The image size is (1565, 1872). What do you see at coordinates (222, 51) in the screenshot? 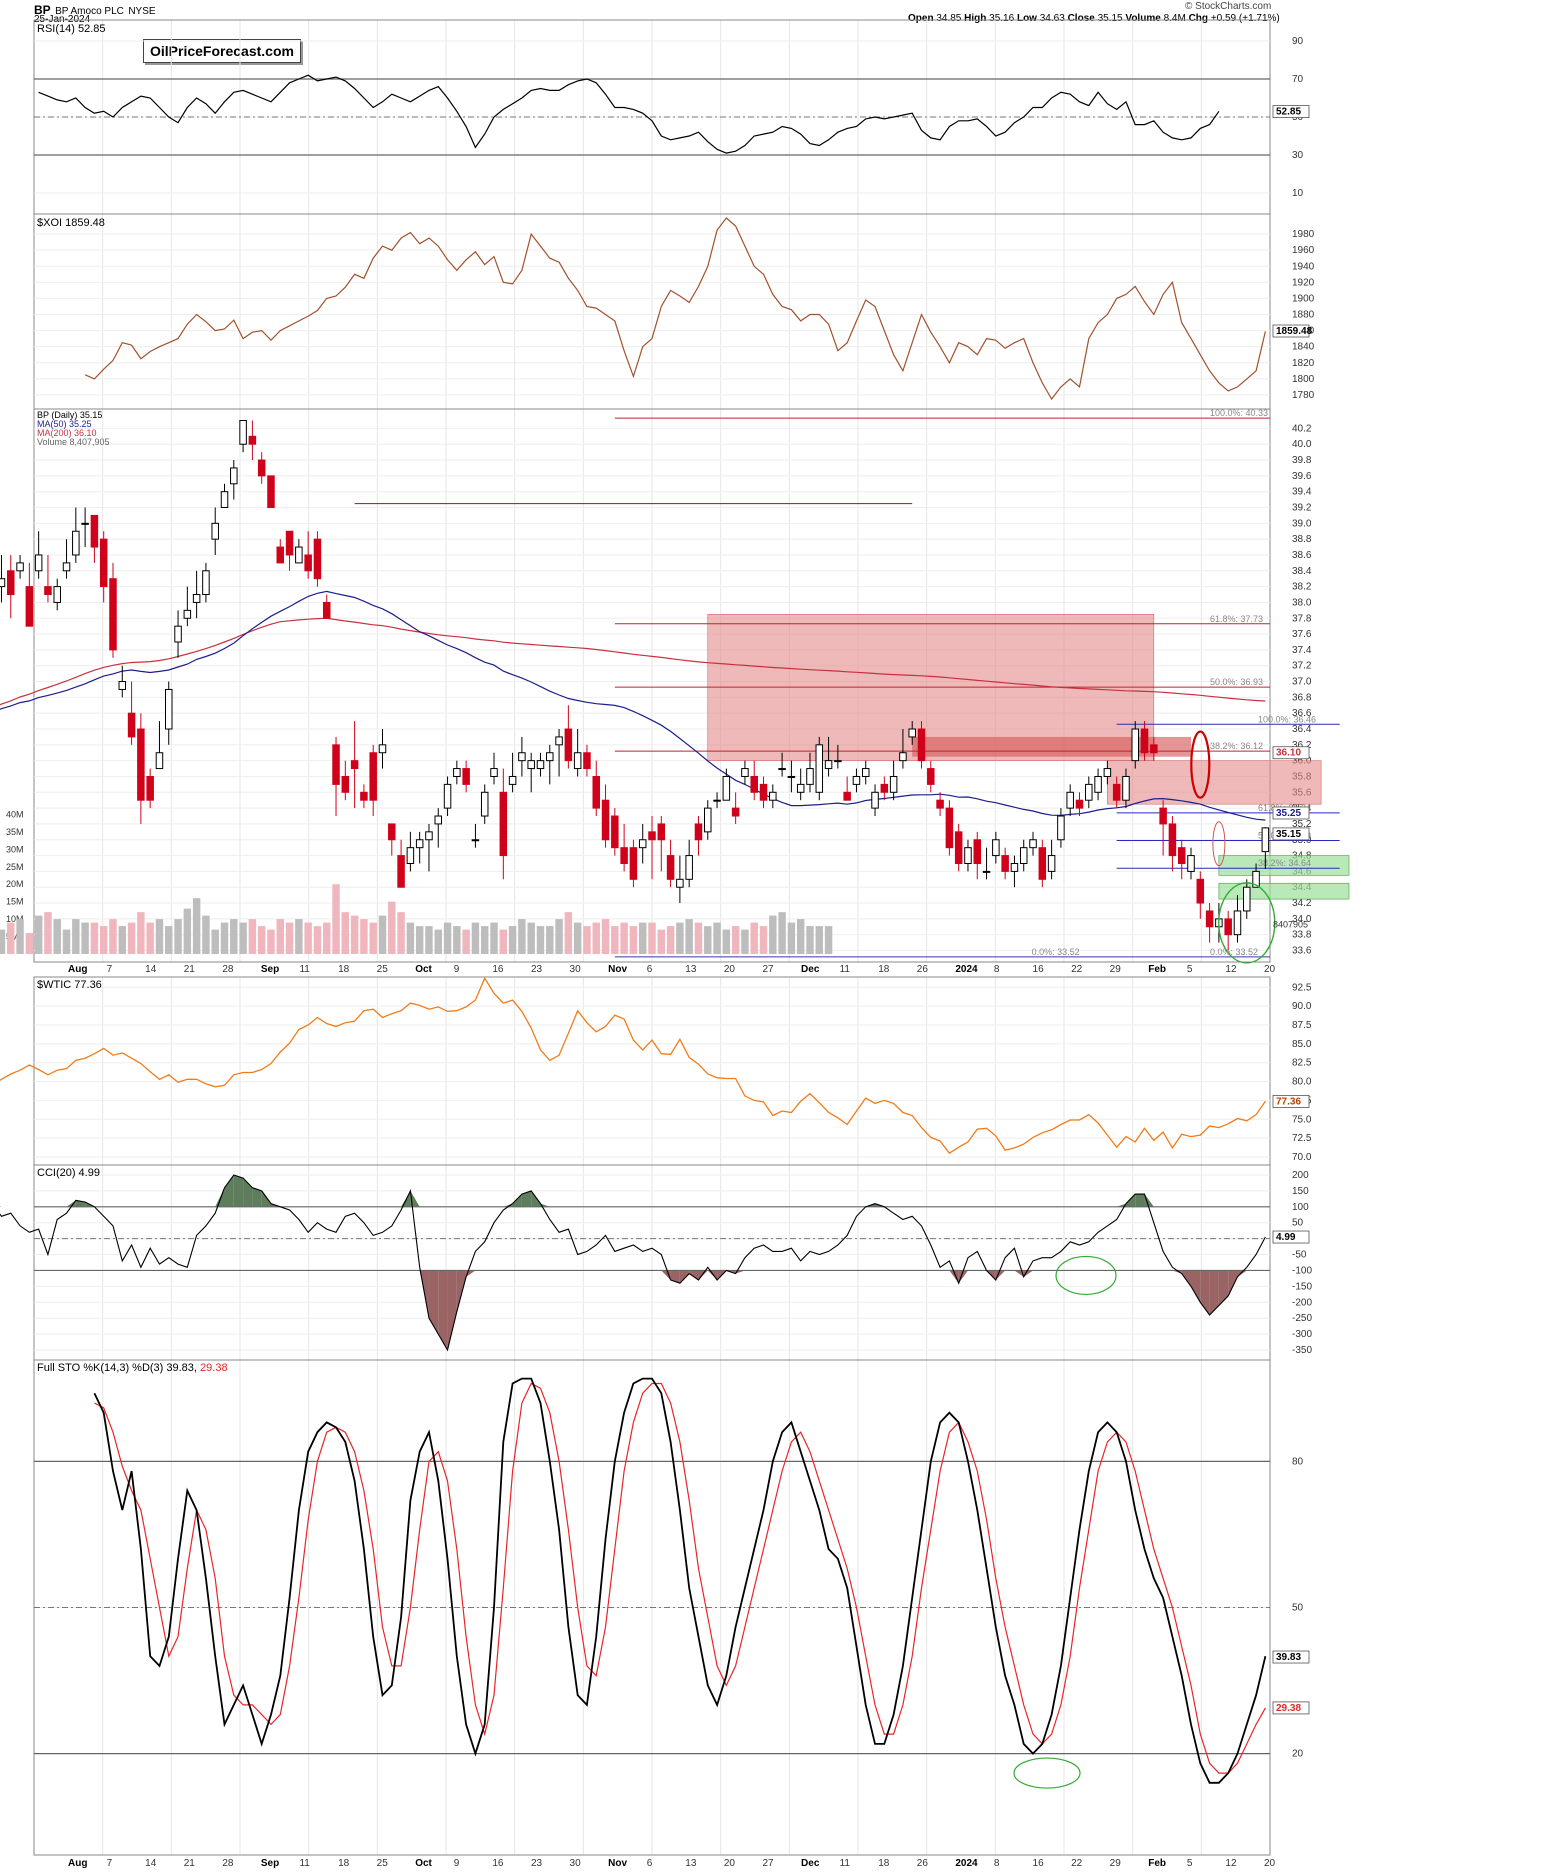
I see `watermark-box: OilPriceForecast.com` at bounding box center [222, 51].